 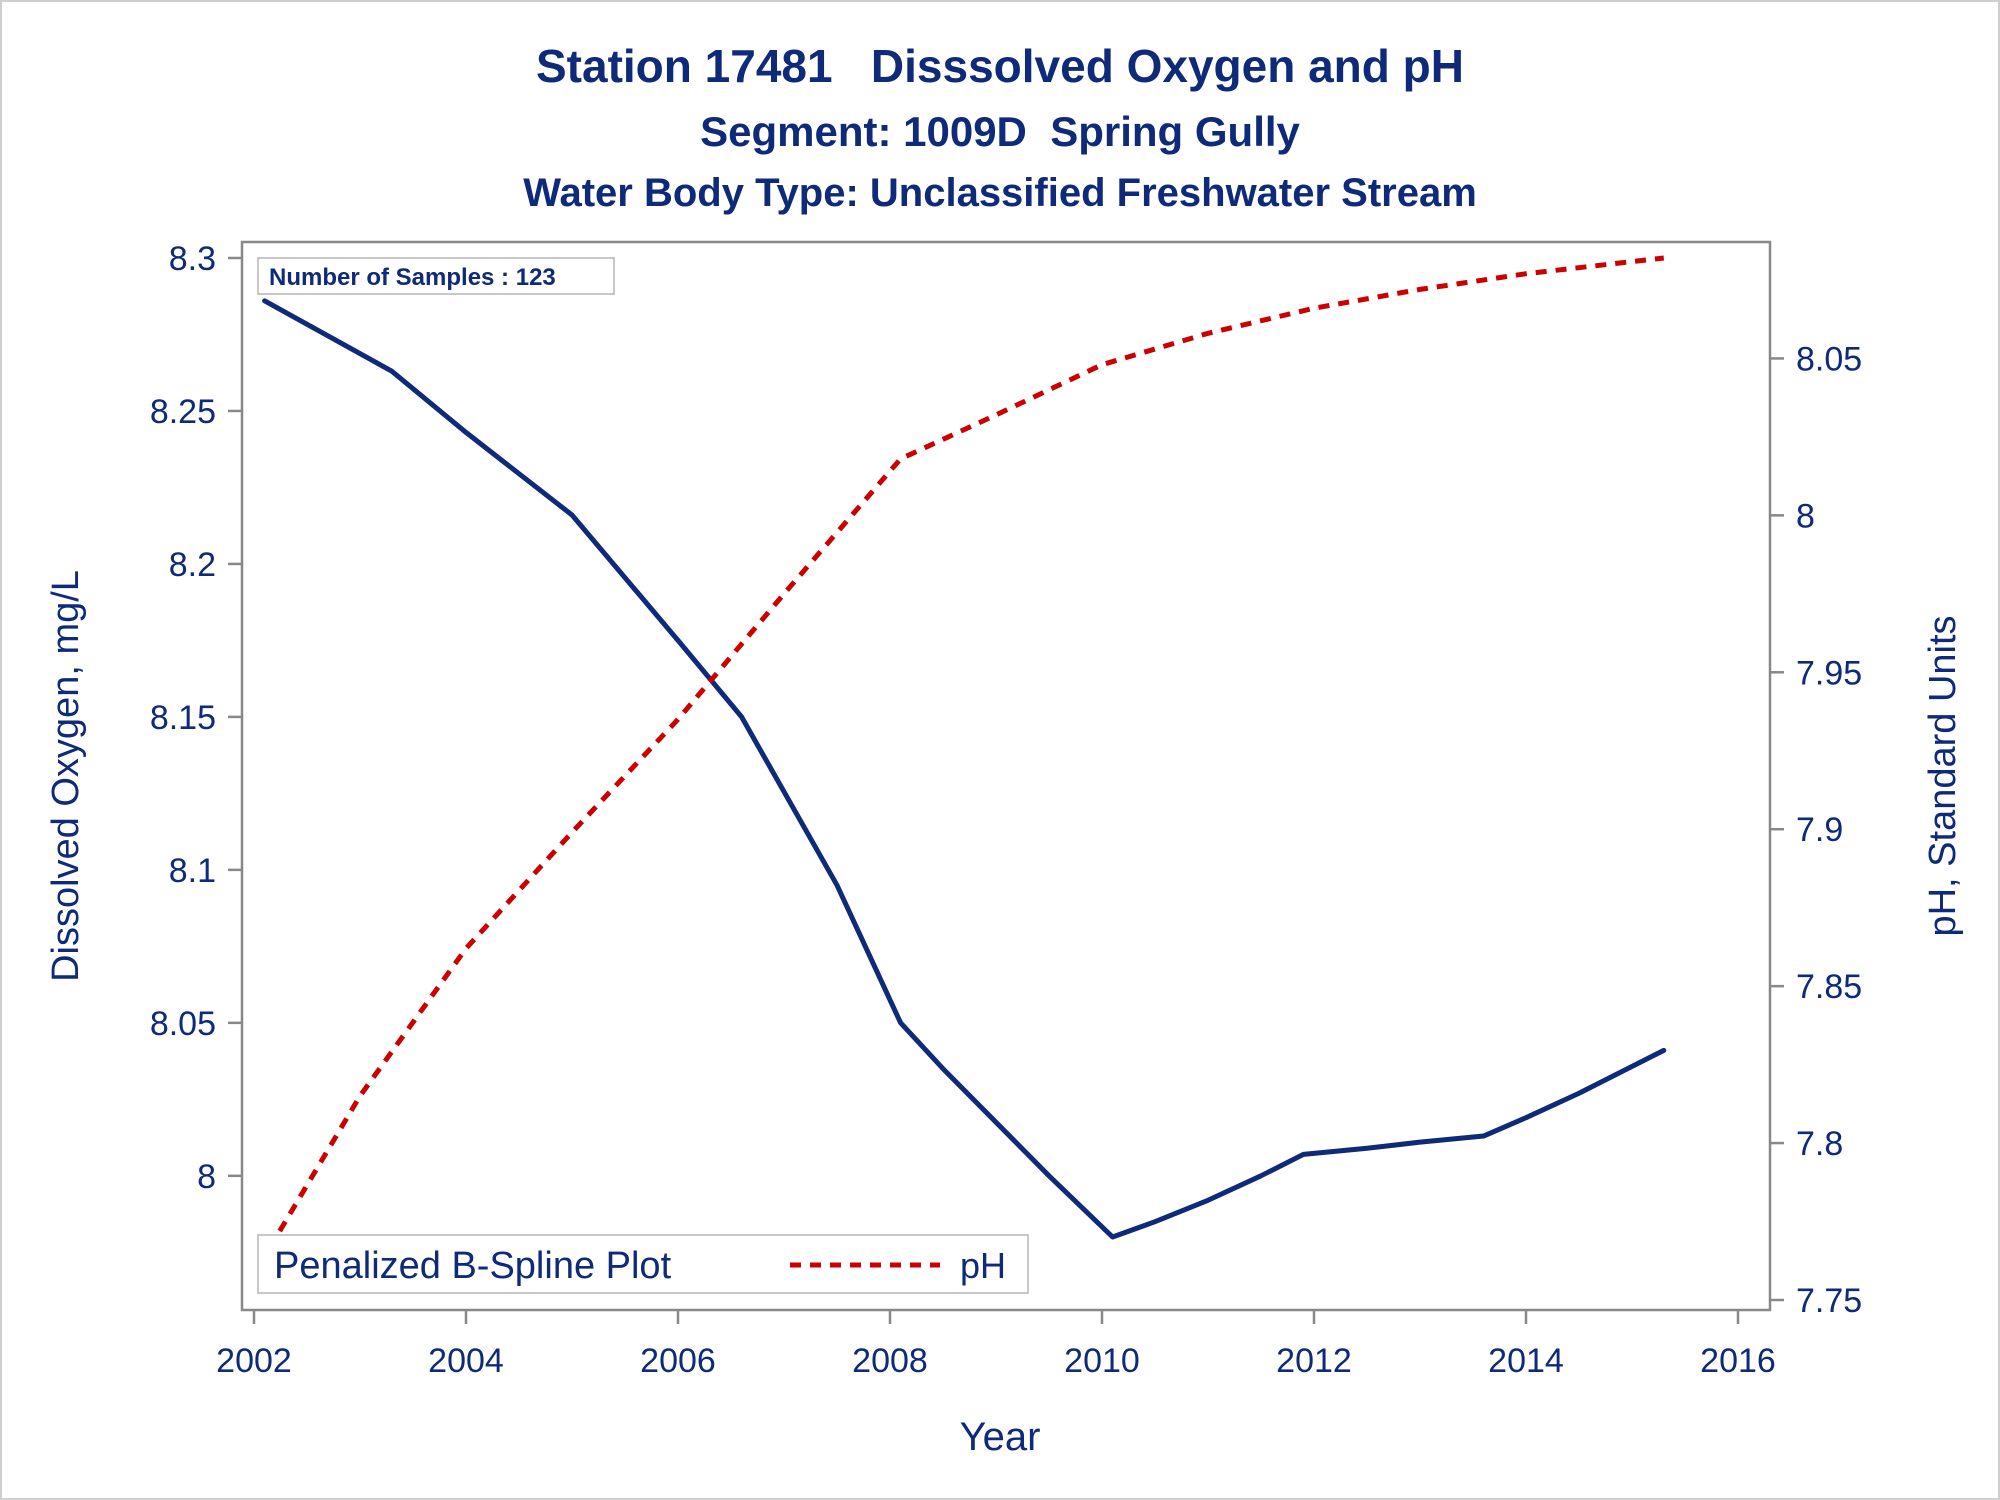 I want to click on x-tick-label: 2008, so click(x=890, y=1361).